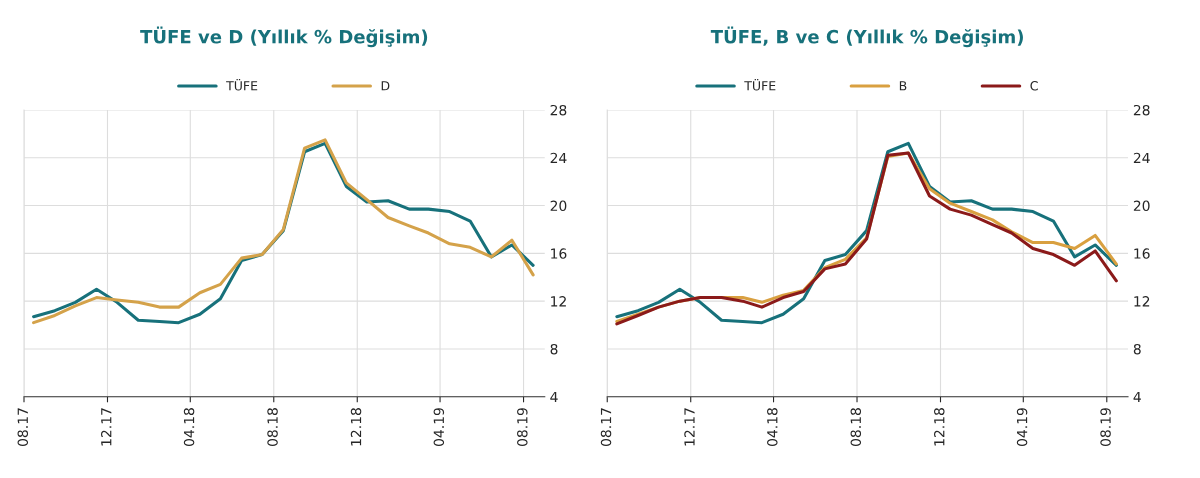  Describe the element at coordinates (866, 37) in the screenshot. I see `chart-title: TÜFE, B ve C (Yıllık % Değişim)` at that location.